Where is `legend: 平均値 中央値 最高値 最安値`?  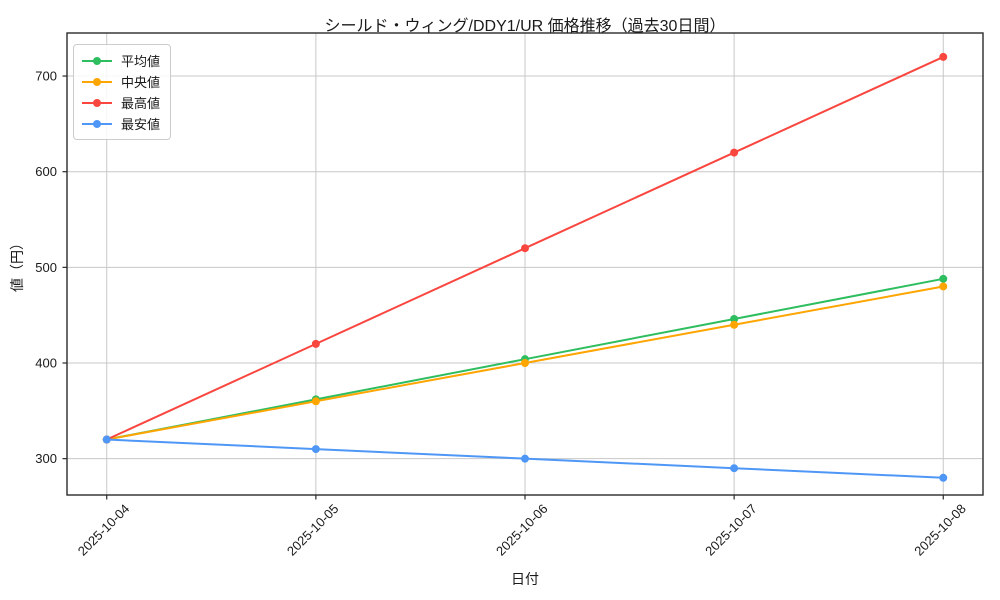 legend: 平均値 中央値 最高値 最安値 is located at coordinates (122, 92).